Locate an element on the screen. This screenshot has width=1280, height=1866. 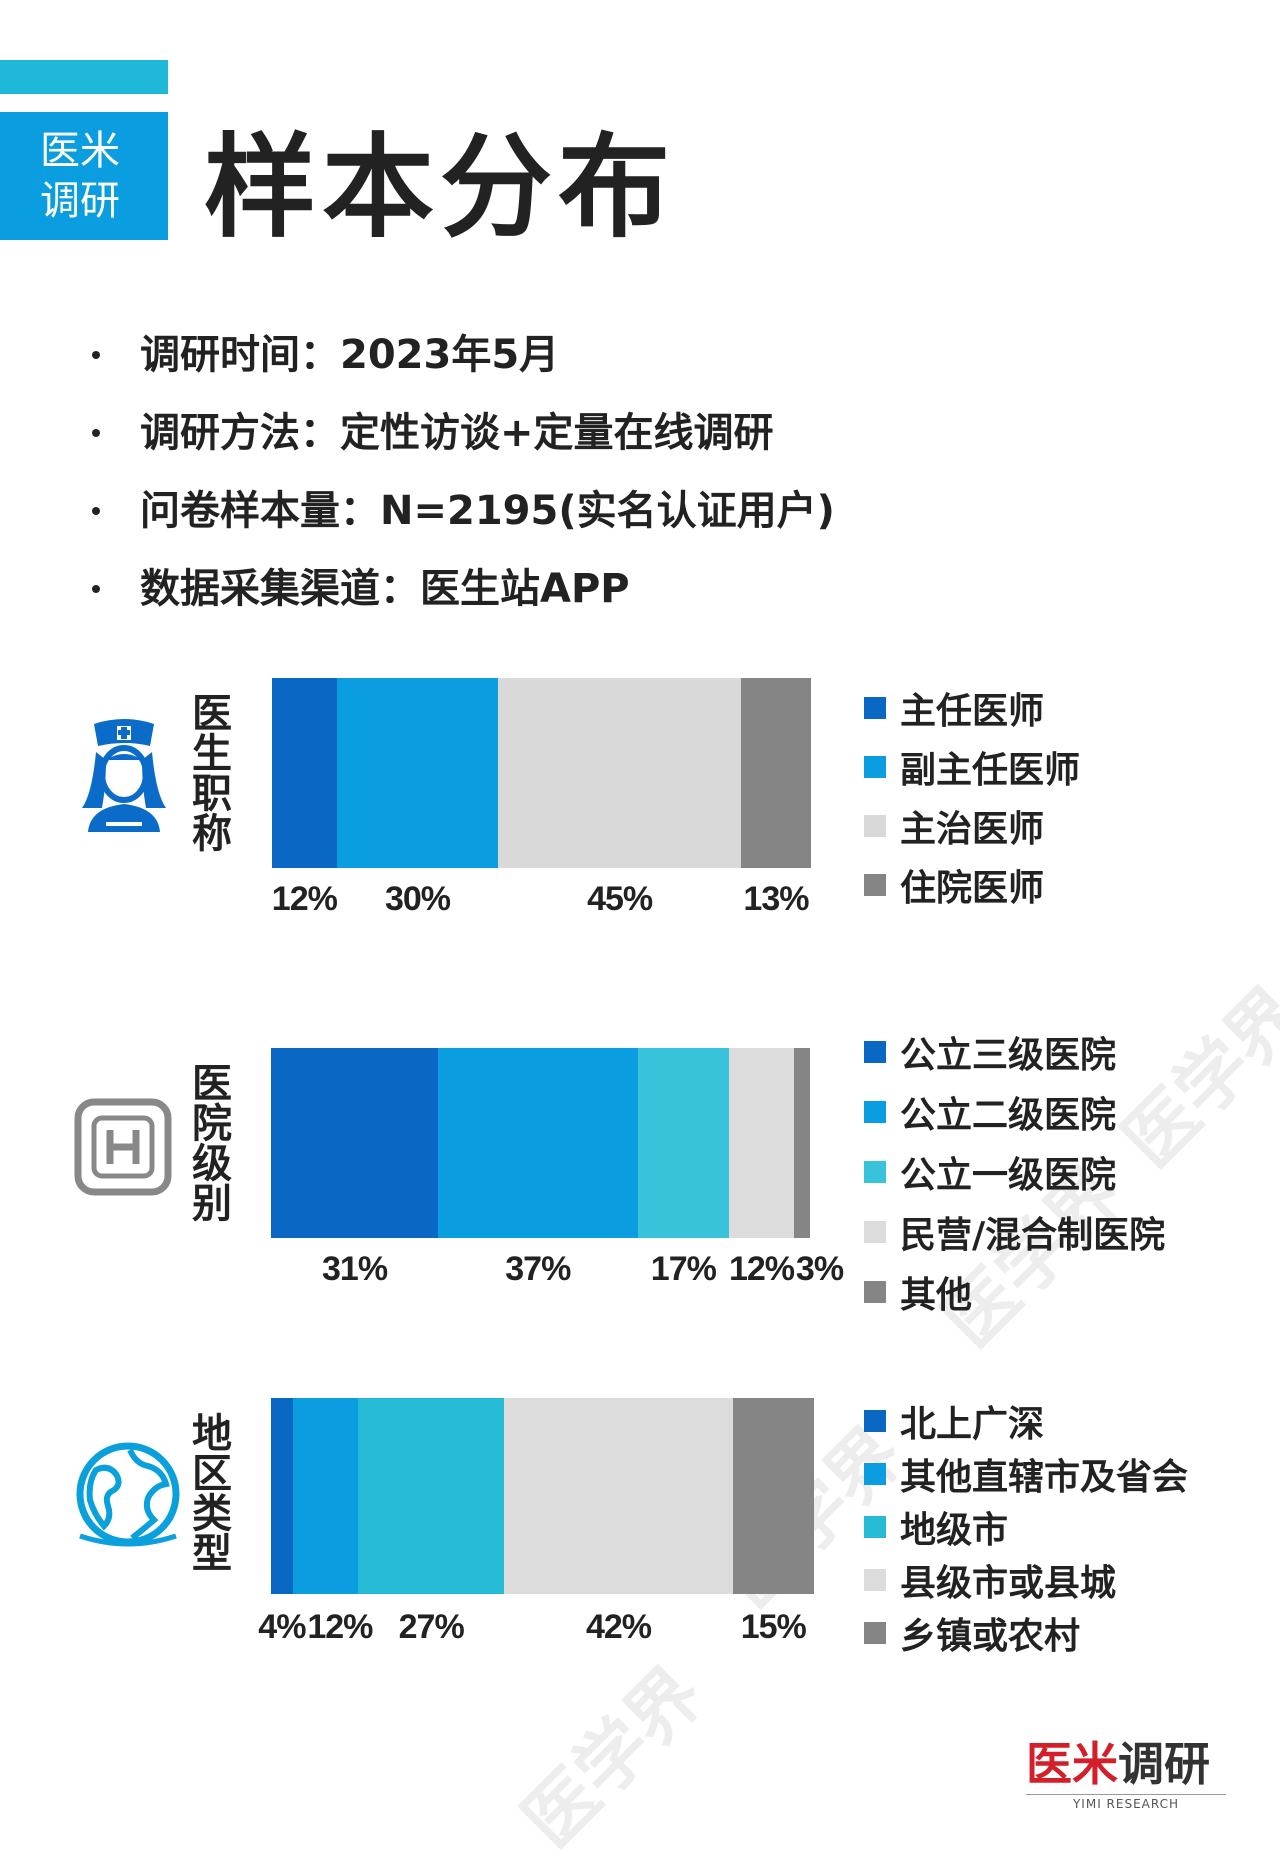
brand-line-2: 调研 is located at coordinates (80, 201).